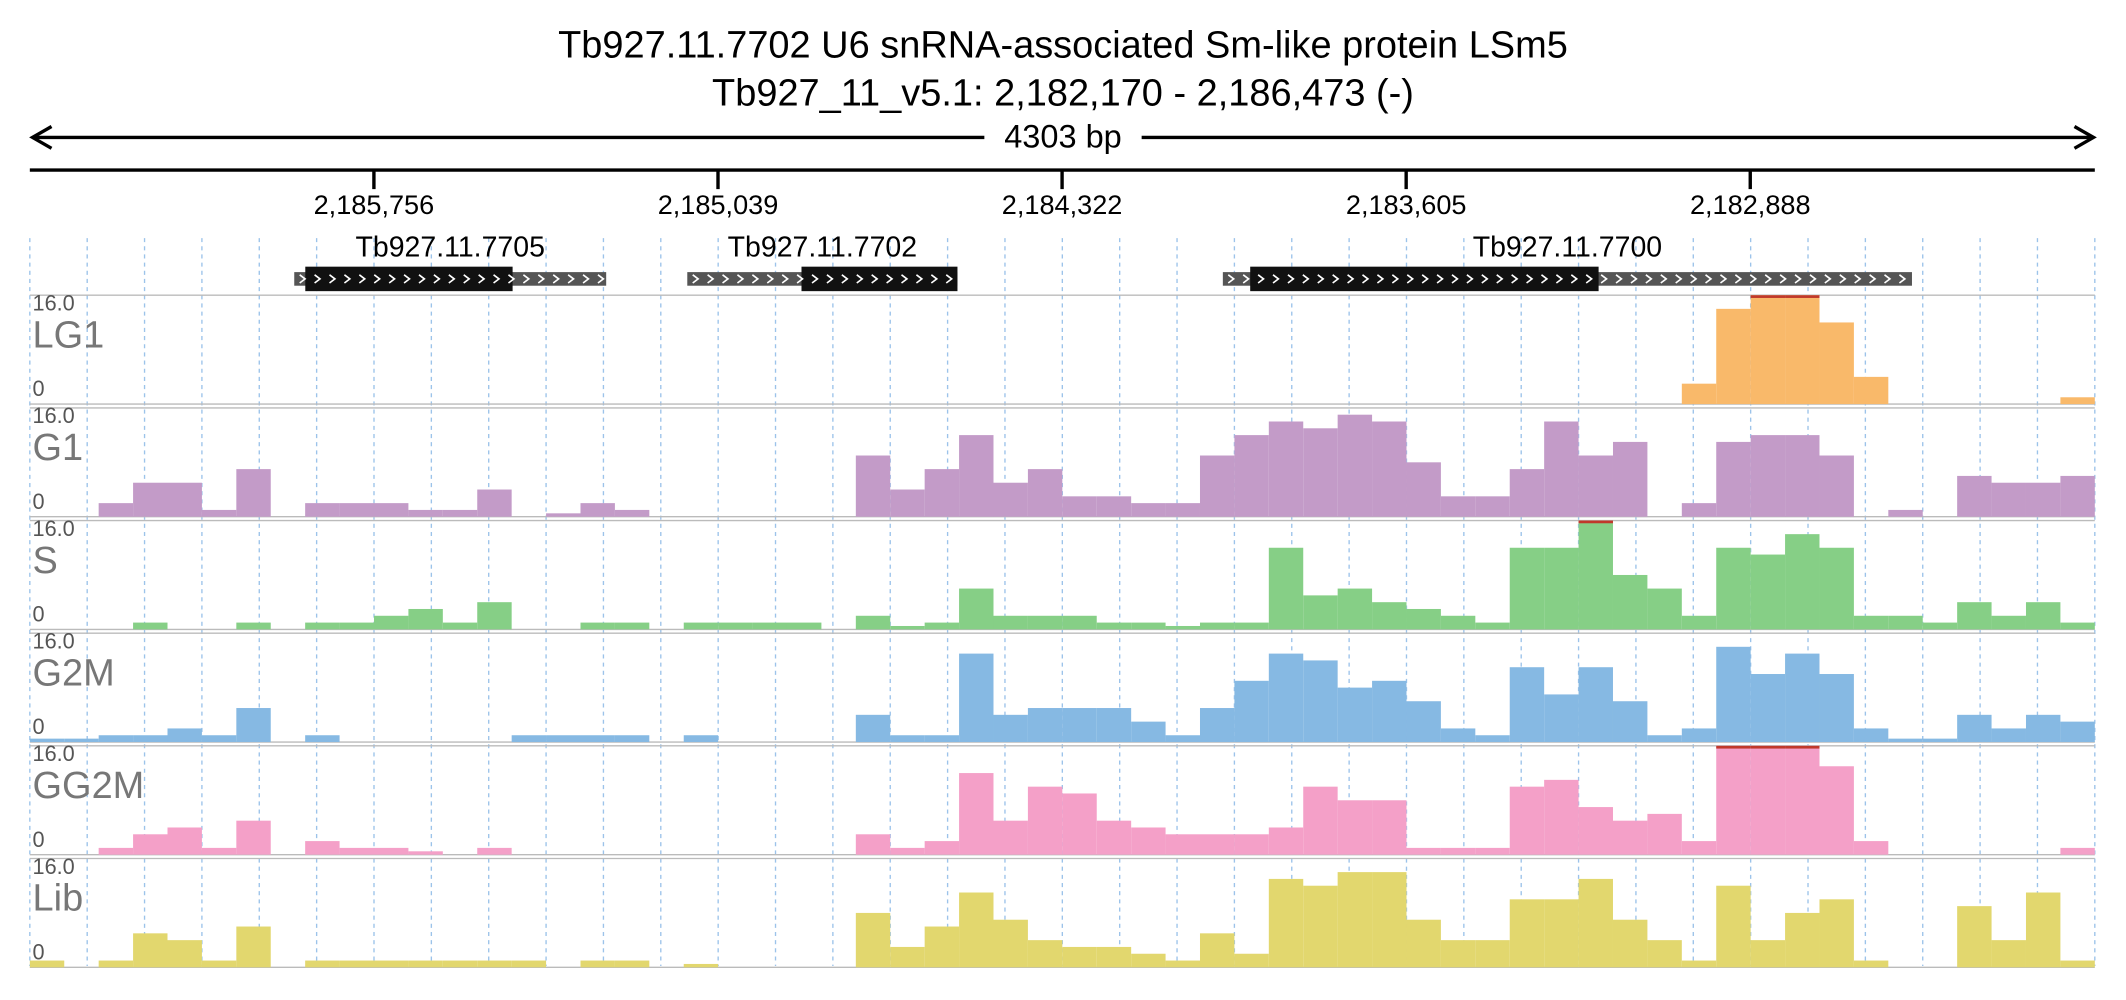 Image resolution: width=2126 pixels, height=1000 pixels. Describe the element at coordinates (1063, 135) in the screenshot. I see `span-label: 4303 bp` at that location.